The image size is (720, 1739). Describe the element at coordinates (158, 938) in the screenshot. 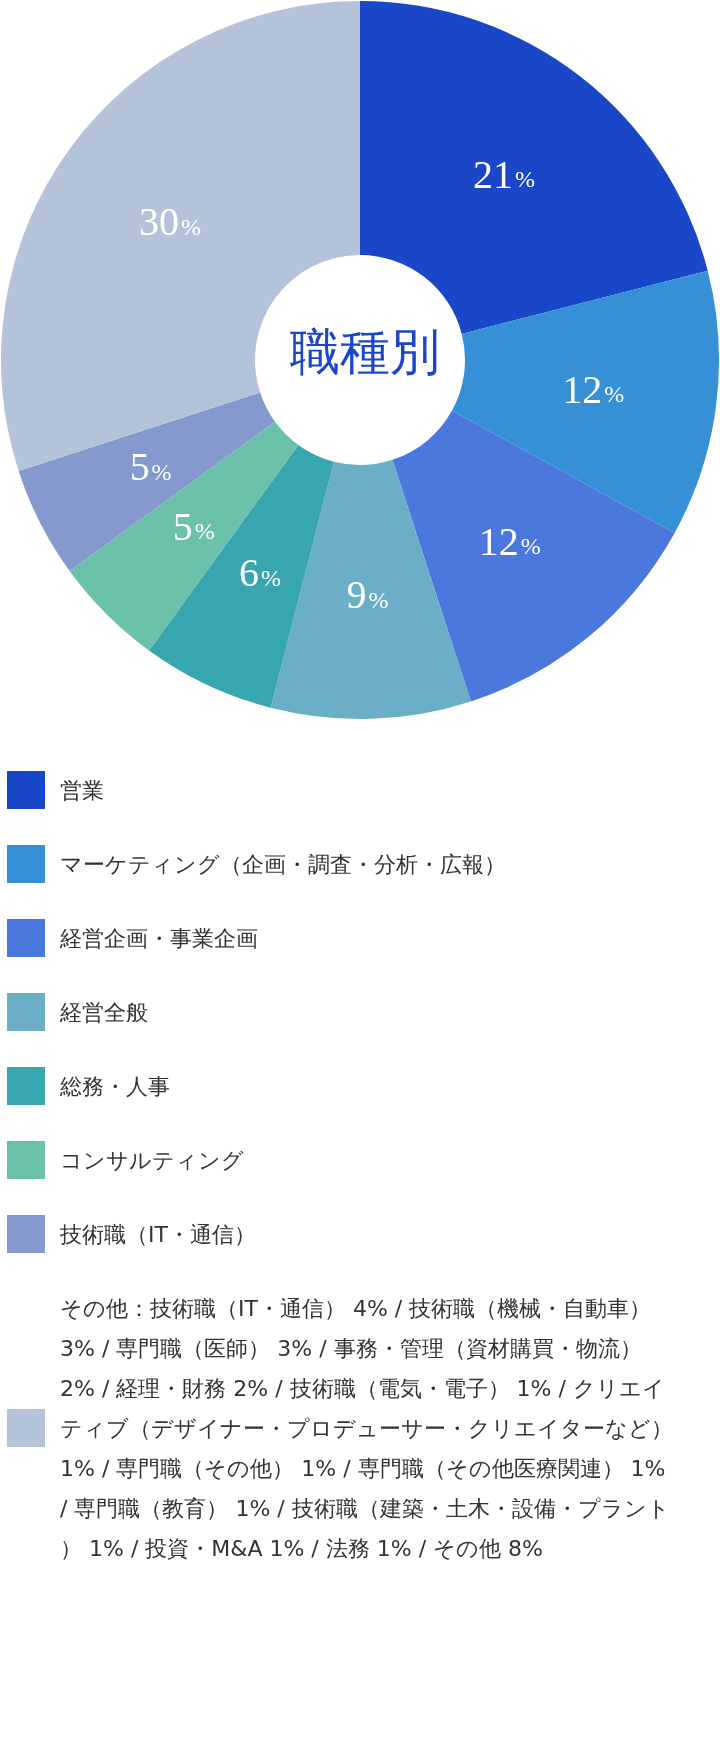

I see `legend-label: 経営企画・事業企画` at that location.